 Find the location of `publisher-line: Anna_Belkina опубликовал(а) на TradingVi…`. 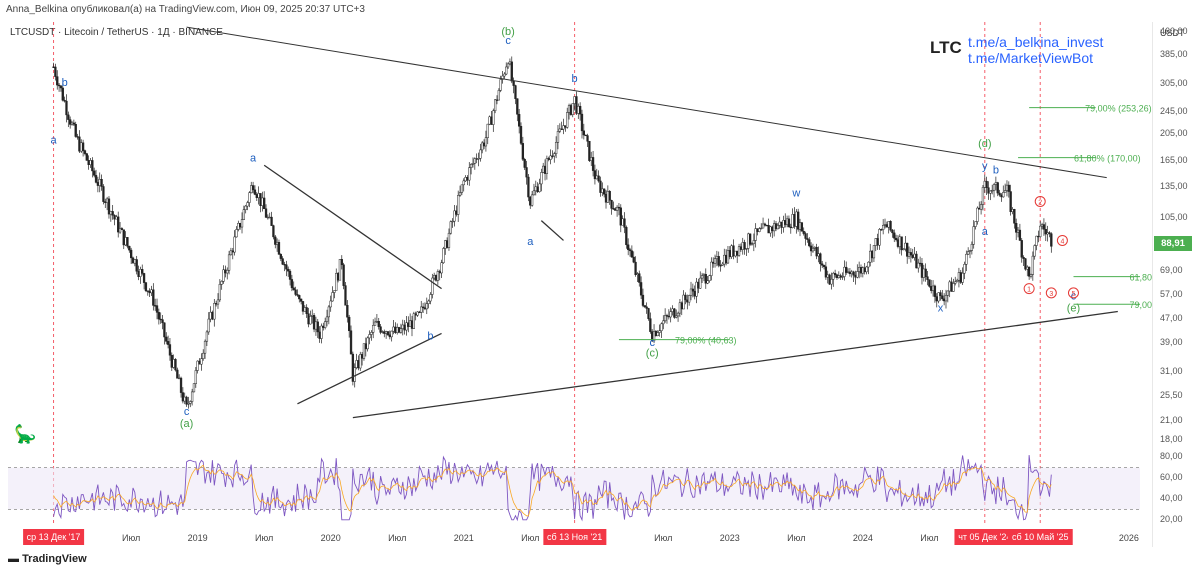

publisher-line: Anna_Belkina опубликовал(а) на TradingVi… is located at coordinates (185, 9).